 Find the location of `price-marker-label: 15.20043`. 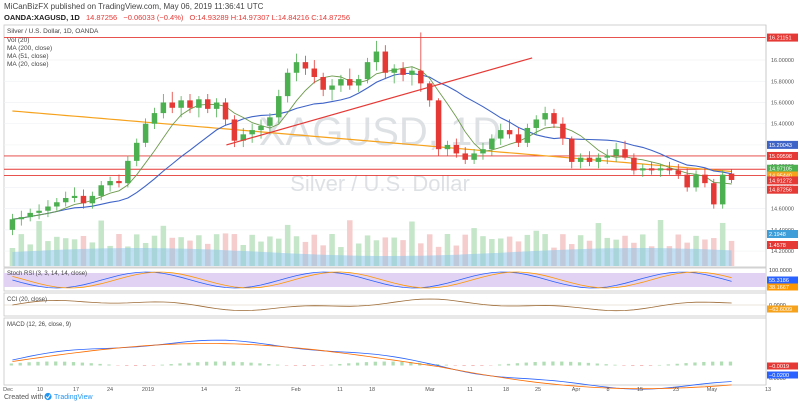

price-marker-label: 15.20043 is located at coordinates (780, 146).